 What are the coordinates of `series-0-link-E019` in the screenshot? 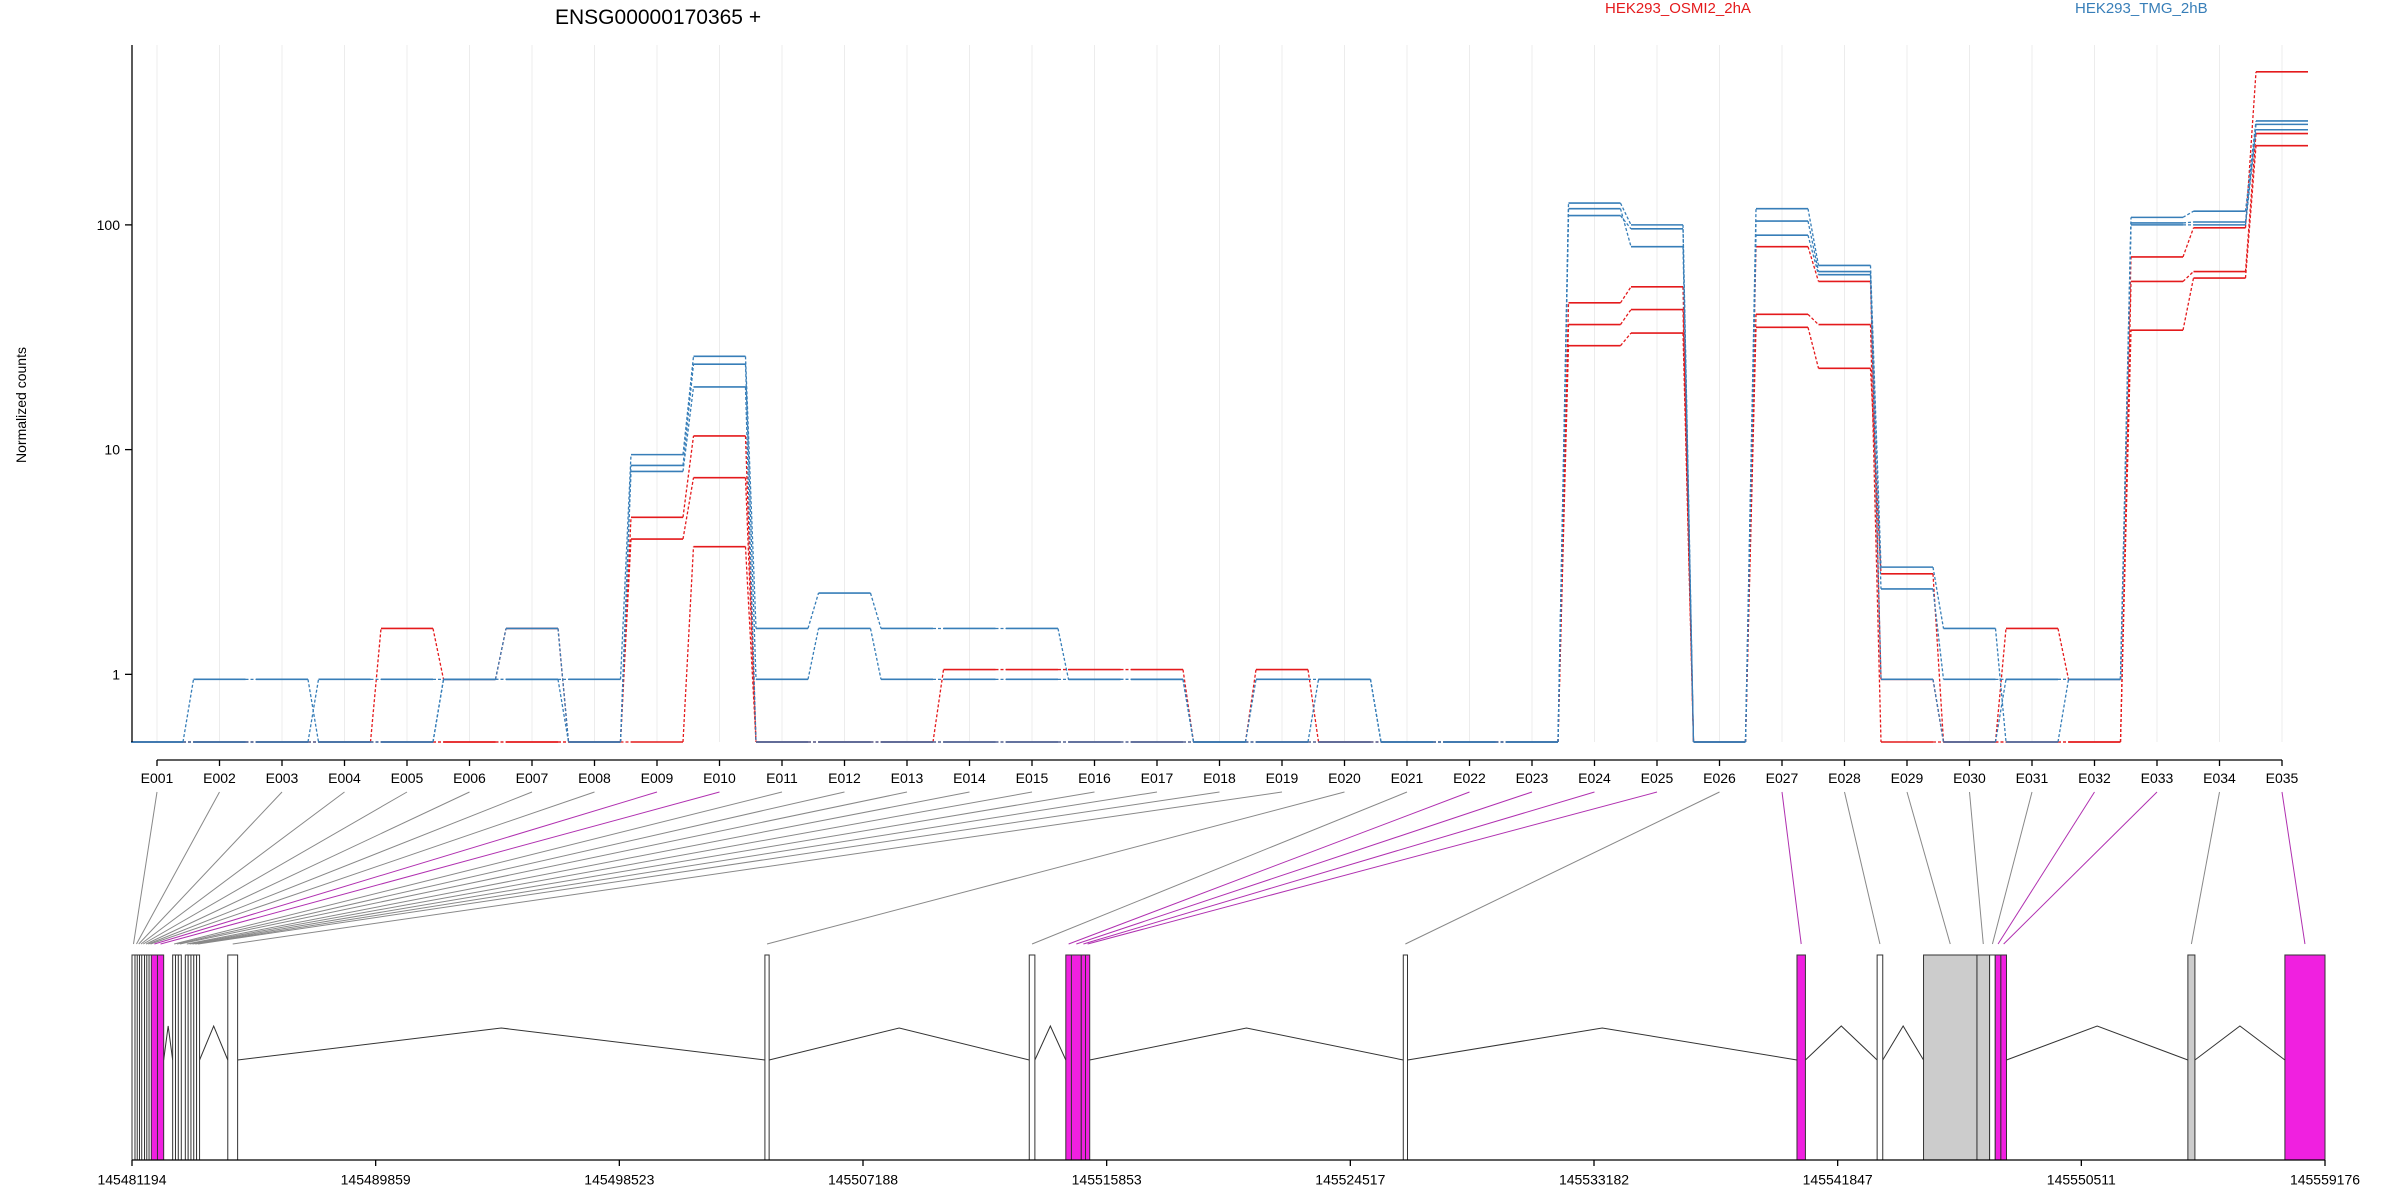 It's located at (1313, 706).